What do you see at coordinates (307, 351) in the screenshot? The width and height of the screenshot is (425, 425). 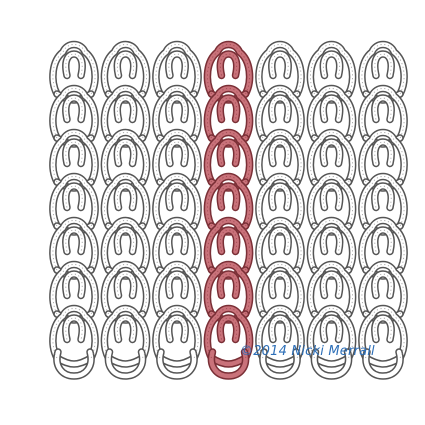 I see `copyright-notice: ©2014 Nicki Merrall` at bounding box center [307, 351].